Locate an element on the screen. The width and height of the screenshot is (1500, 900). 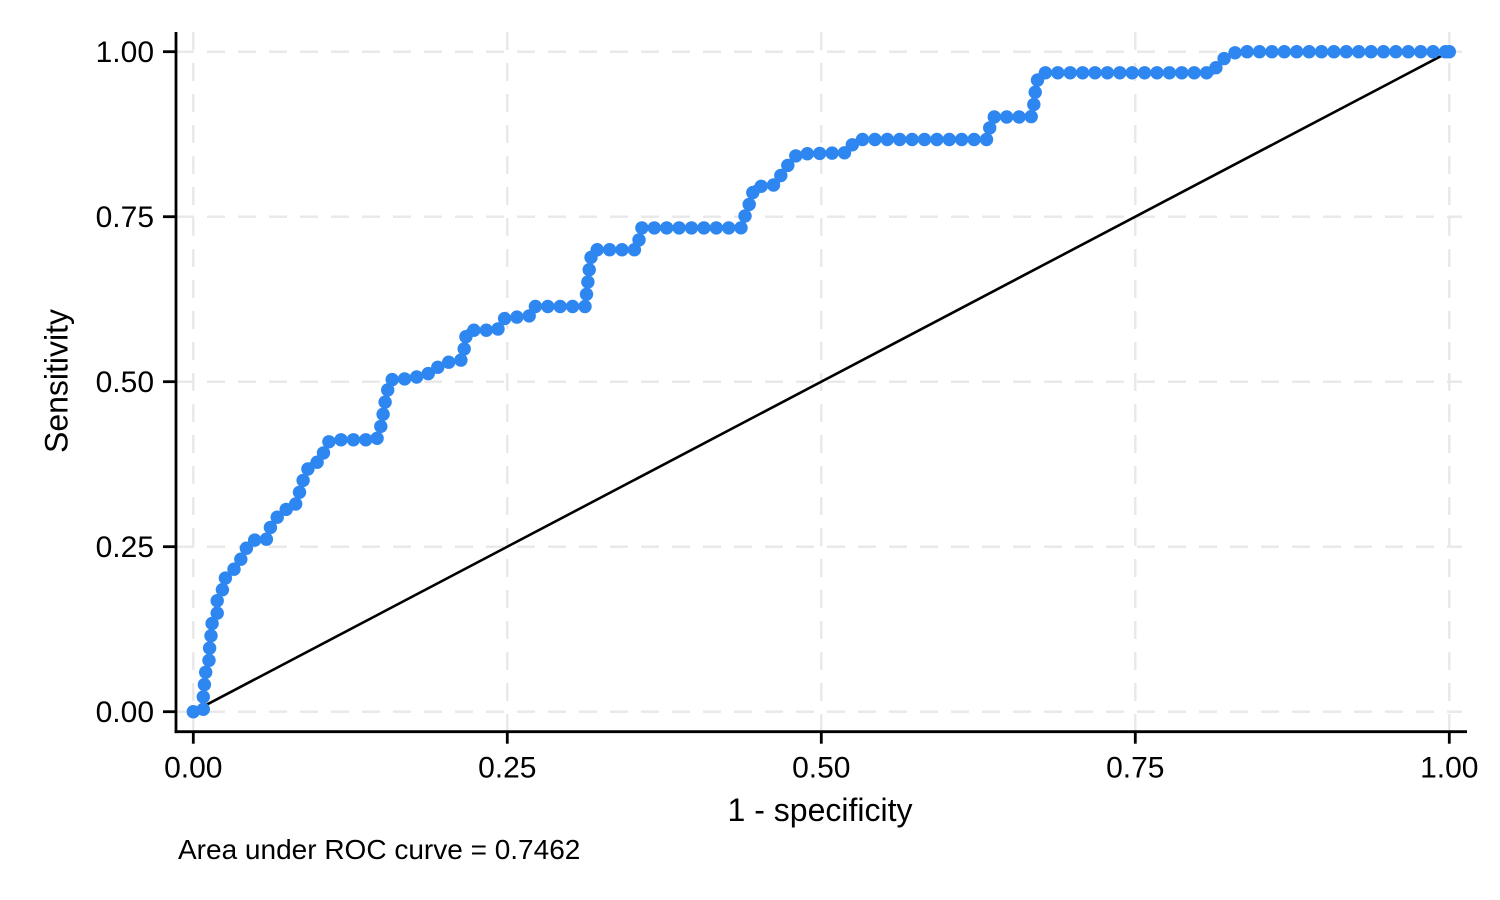
y-tick-label: 0.75 is located at coordinates (125, 217).